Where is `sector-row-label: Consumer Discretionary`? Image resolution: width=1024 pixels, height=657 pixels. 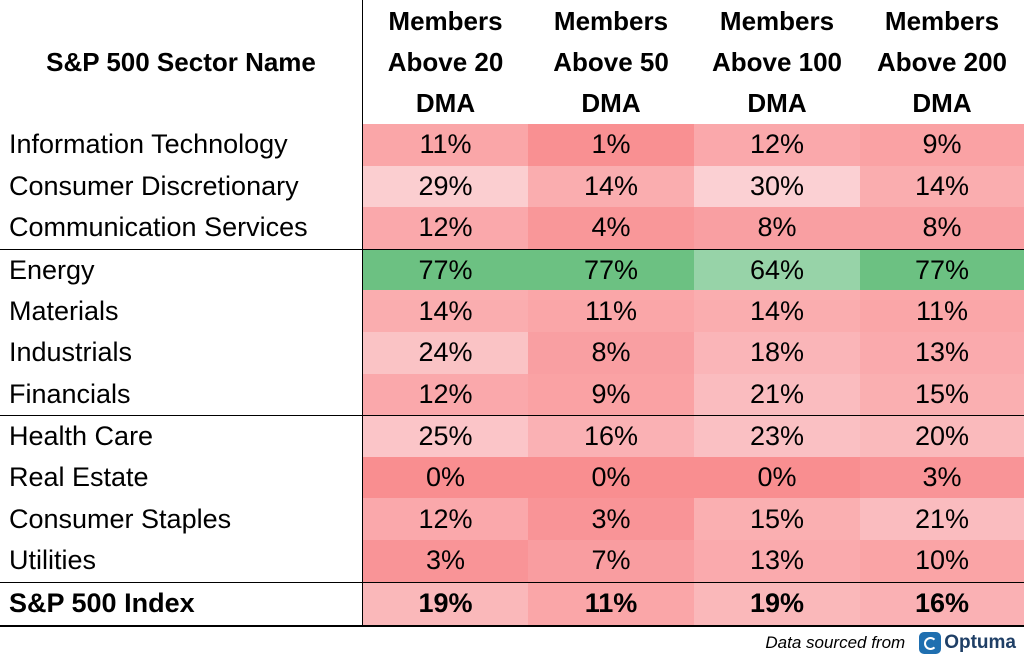 sector-row-label: Consumer Discretionary is located at coordinates (181, 186).